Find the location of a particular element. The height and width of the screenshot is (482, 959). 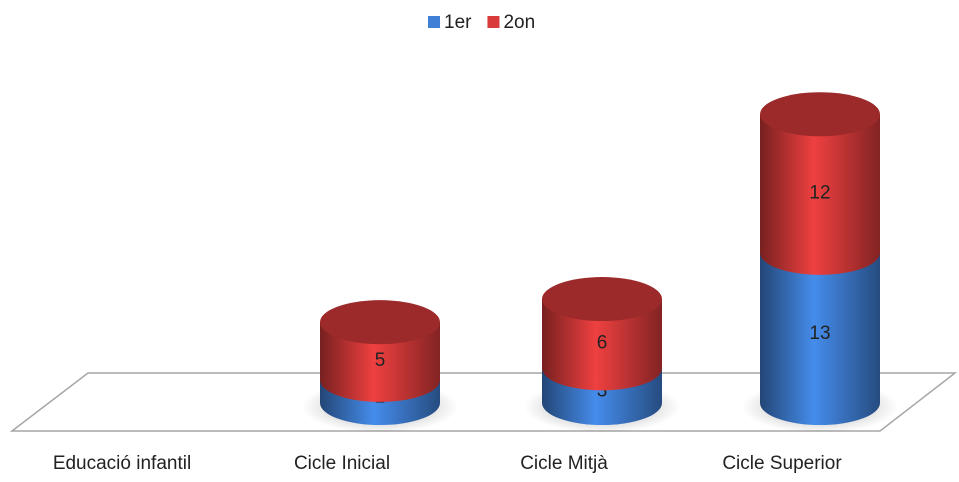

x-tick-label: Cicle Mitjà is located at coordinates (564, 463).